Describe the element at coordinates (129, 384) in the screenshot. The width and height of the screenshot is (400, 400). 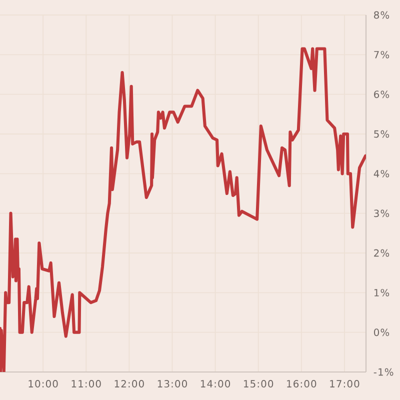
I see `x-tick-label: 12:00` at that location.